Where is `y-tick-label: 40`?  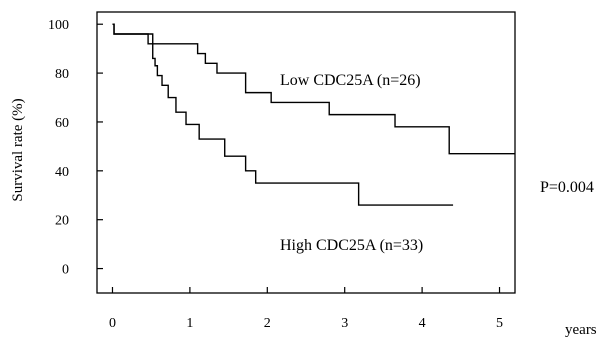
y-tick-label: 40 is located at coordinates (62, 172).